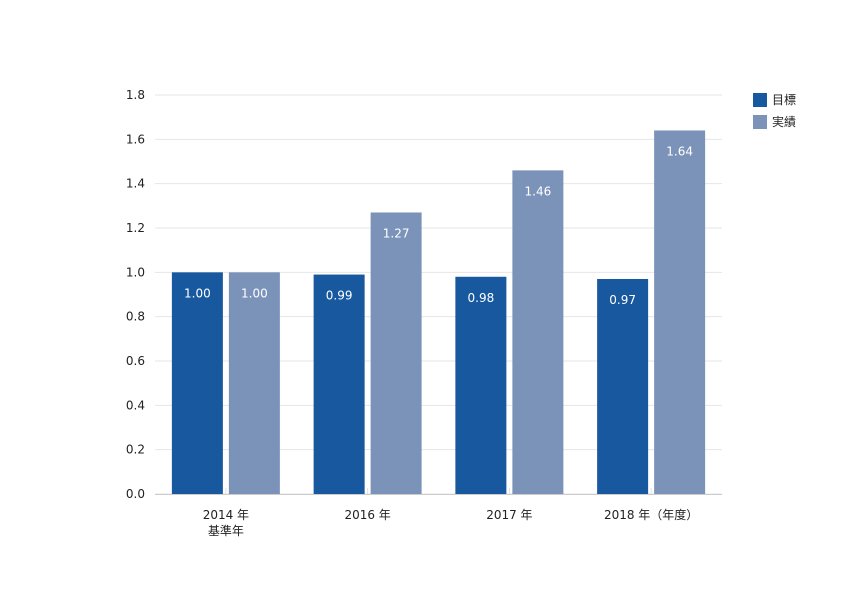  Describe the element at coordinates (784, 100) in the screenshot. I see `legend-label: 目標` at that location.